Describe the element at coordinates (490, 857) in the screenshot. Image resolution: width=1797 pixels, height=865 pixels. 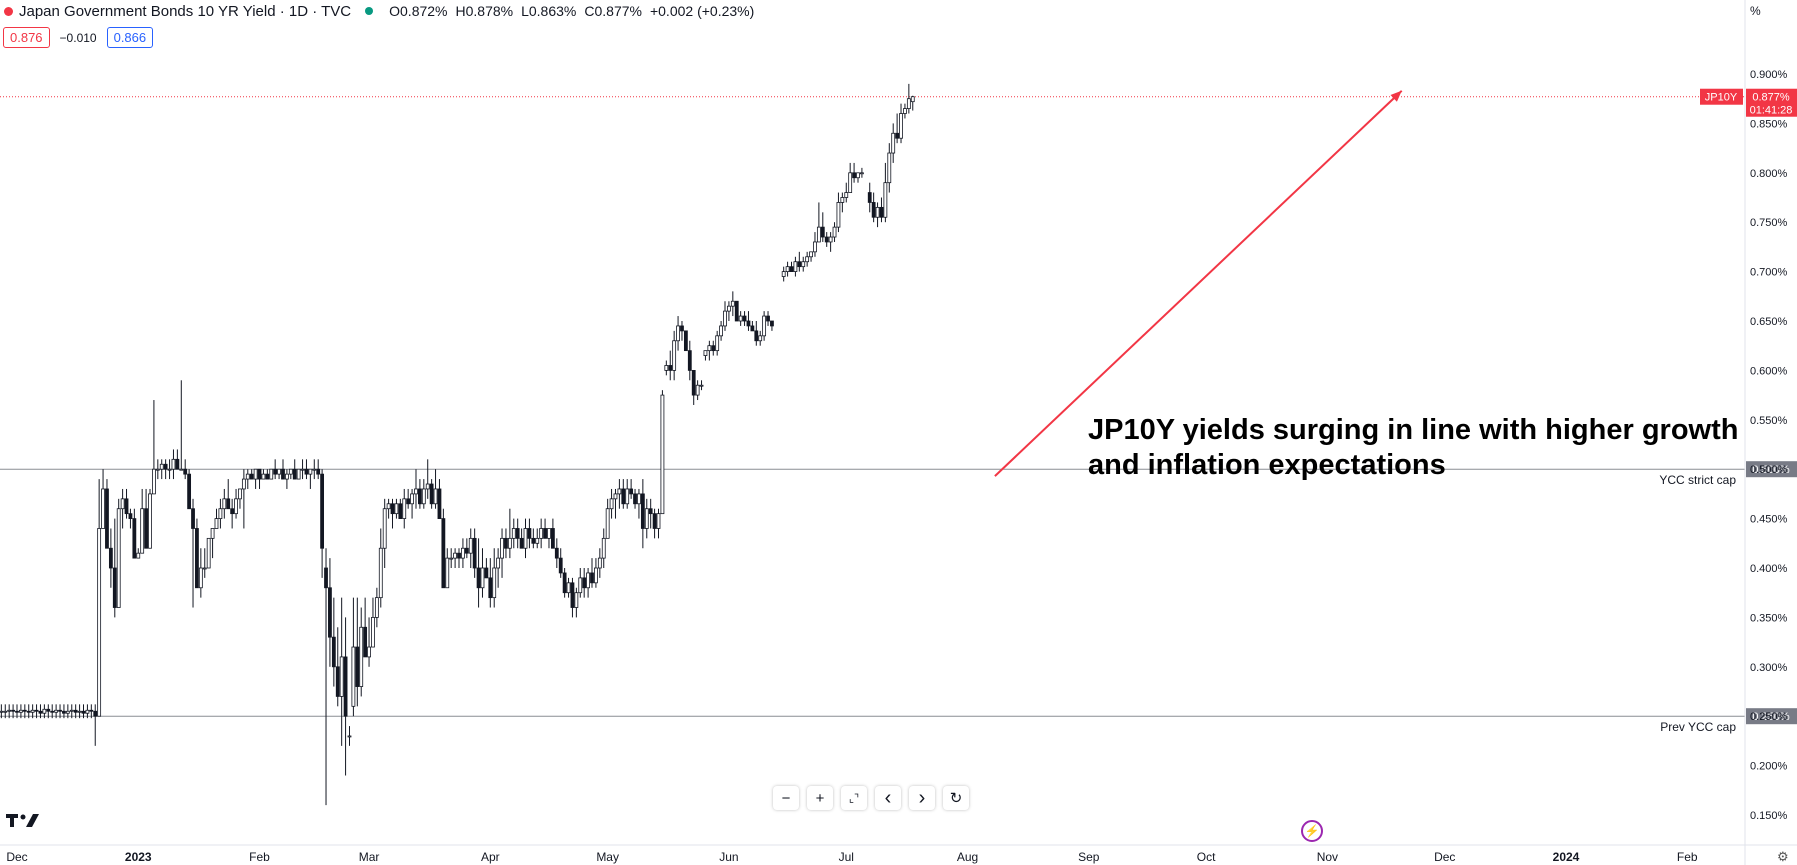
I see `x-tick-label: Apr` at that location.